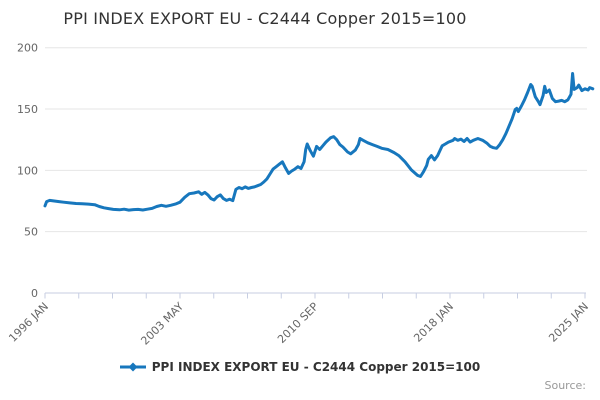 The image size is (600, 400). I want to click on x-axis-label: 2010 SEP, so click(298, 323).